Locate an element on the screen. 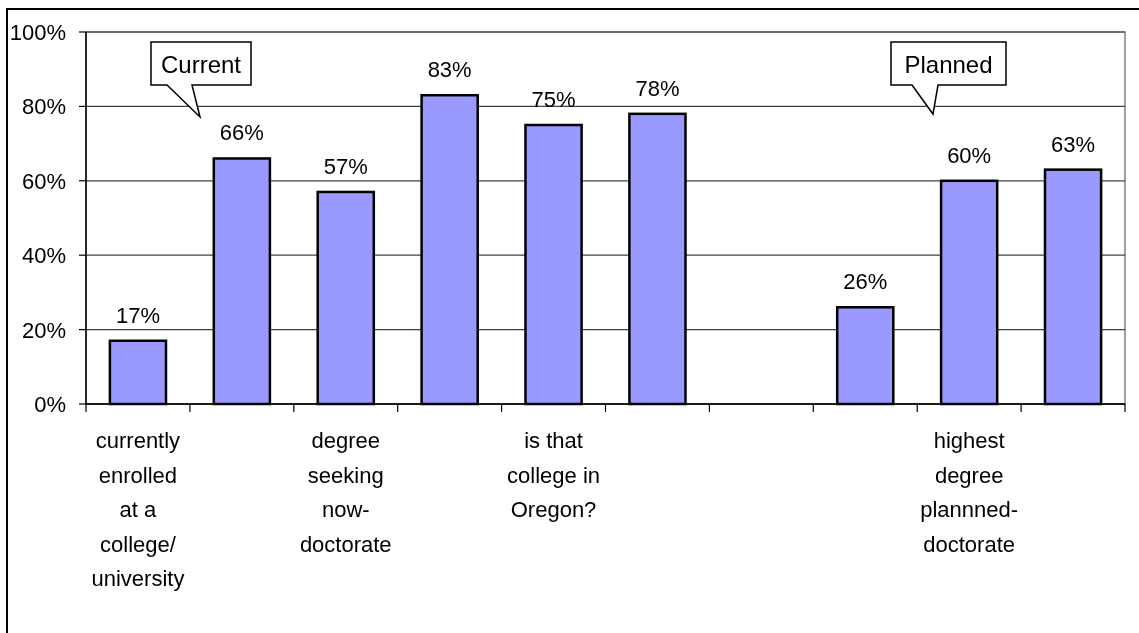 This screenshot has width=1139, height=633. y-tick-label: 20% is located at coordinates (43, 330).